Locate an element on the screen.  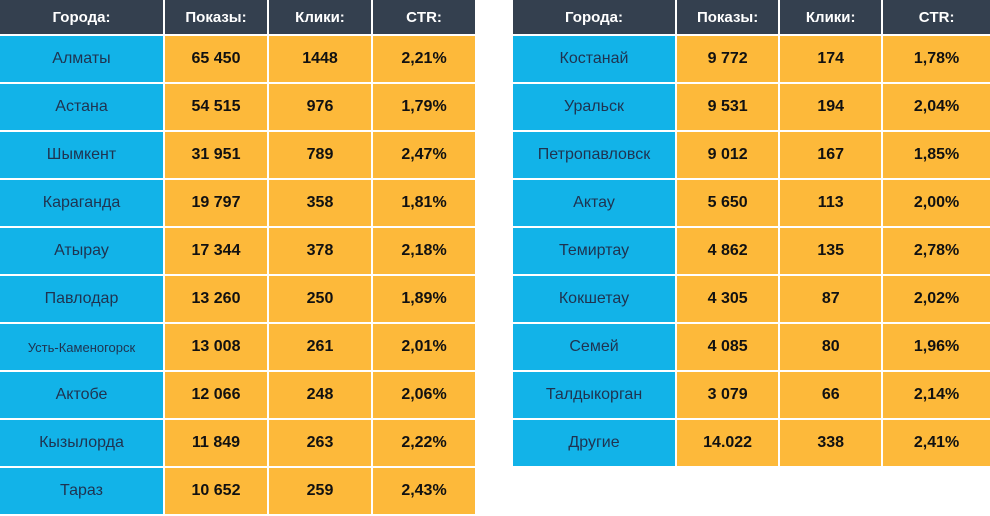
shows-cell: 3 079 is located at coordinates (728, 395).